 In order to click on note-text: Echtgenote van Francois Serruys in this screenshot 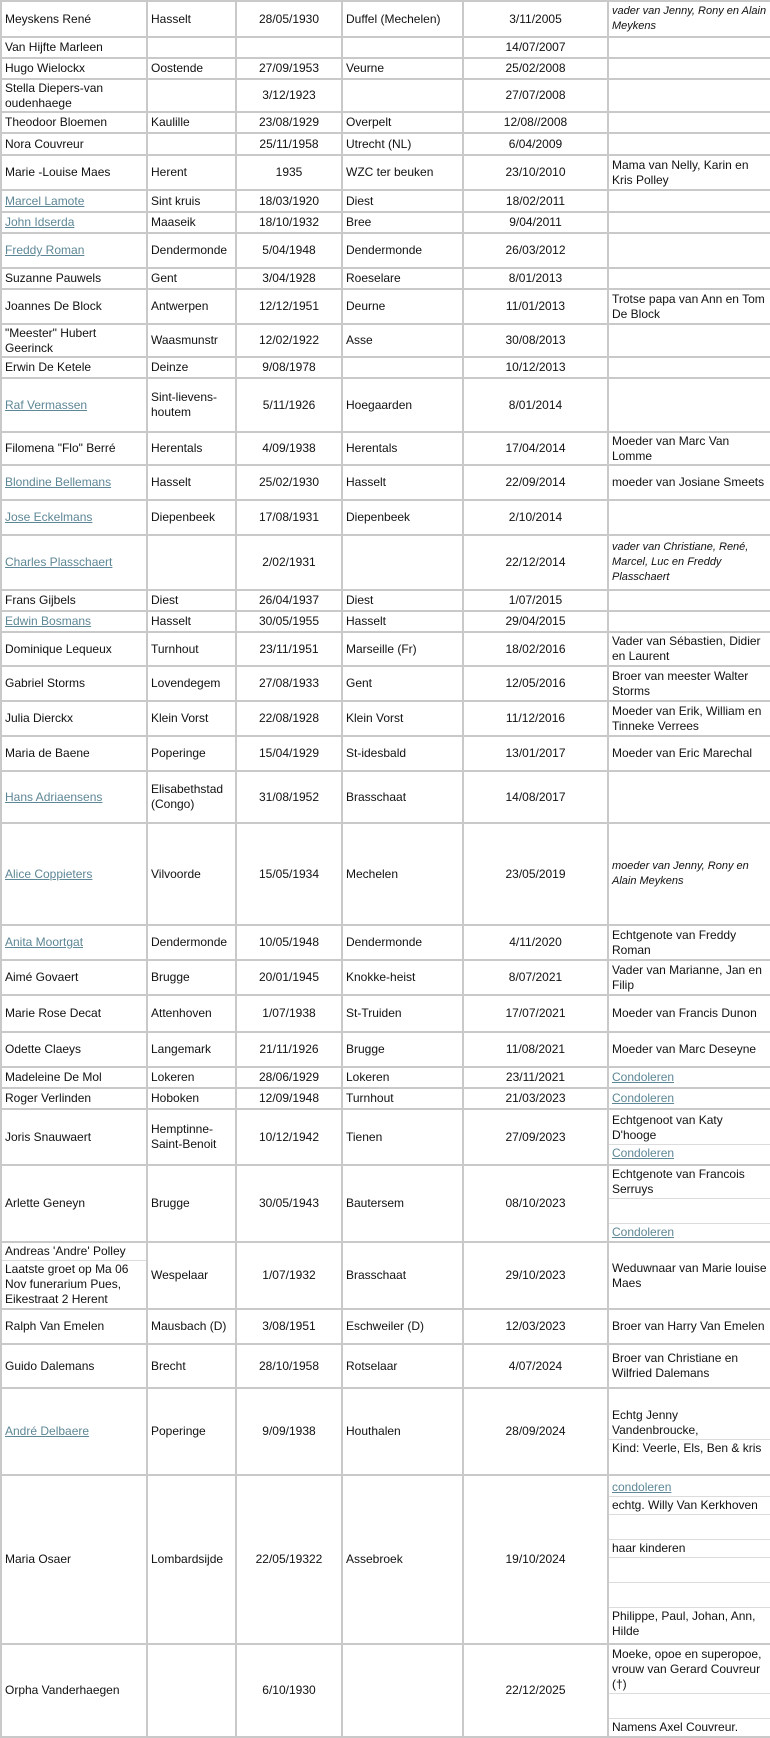, I will do `click(689, 1182)`.